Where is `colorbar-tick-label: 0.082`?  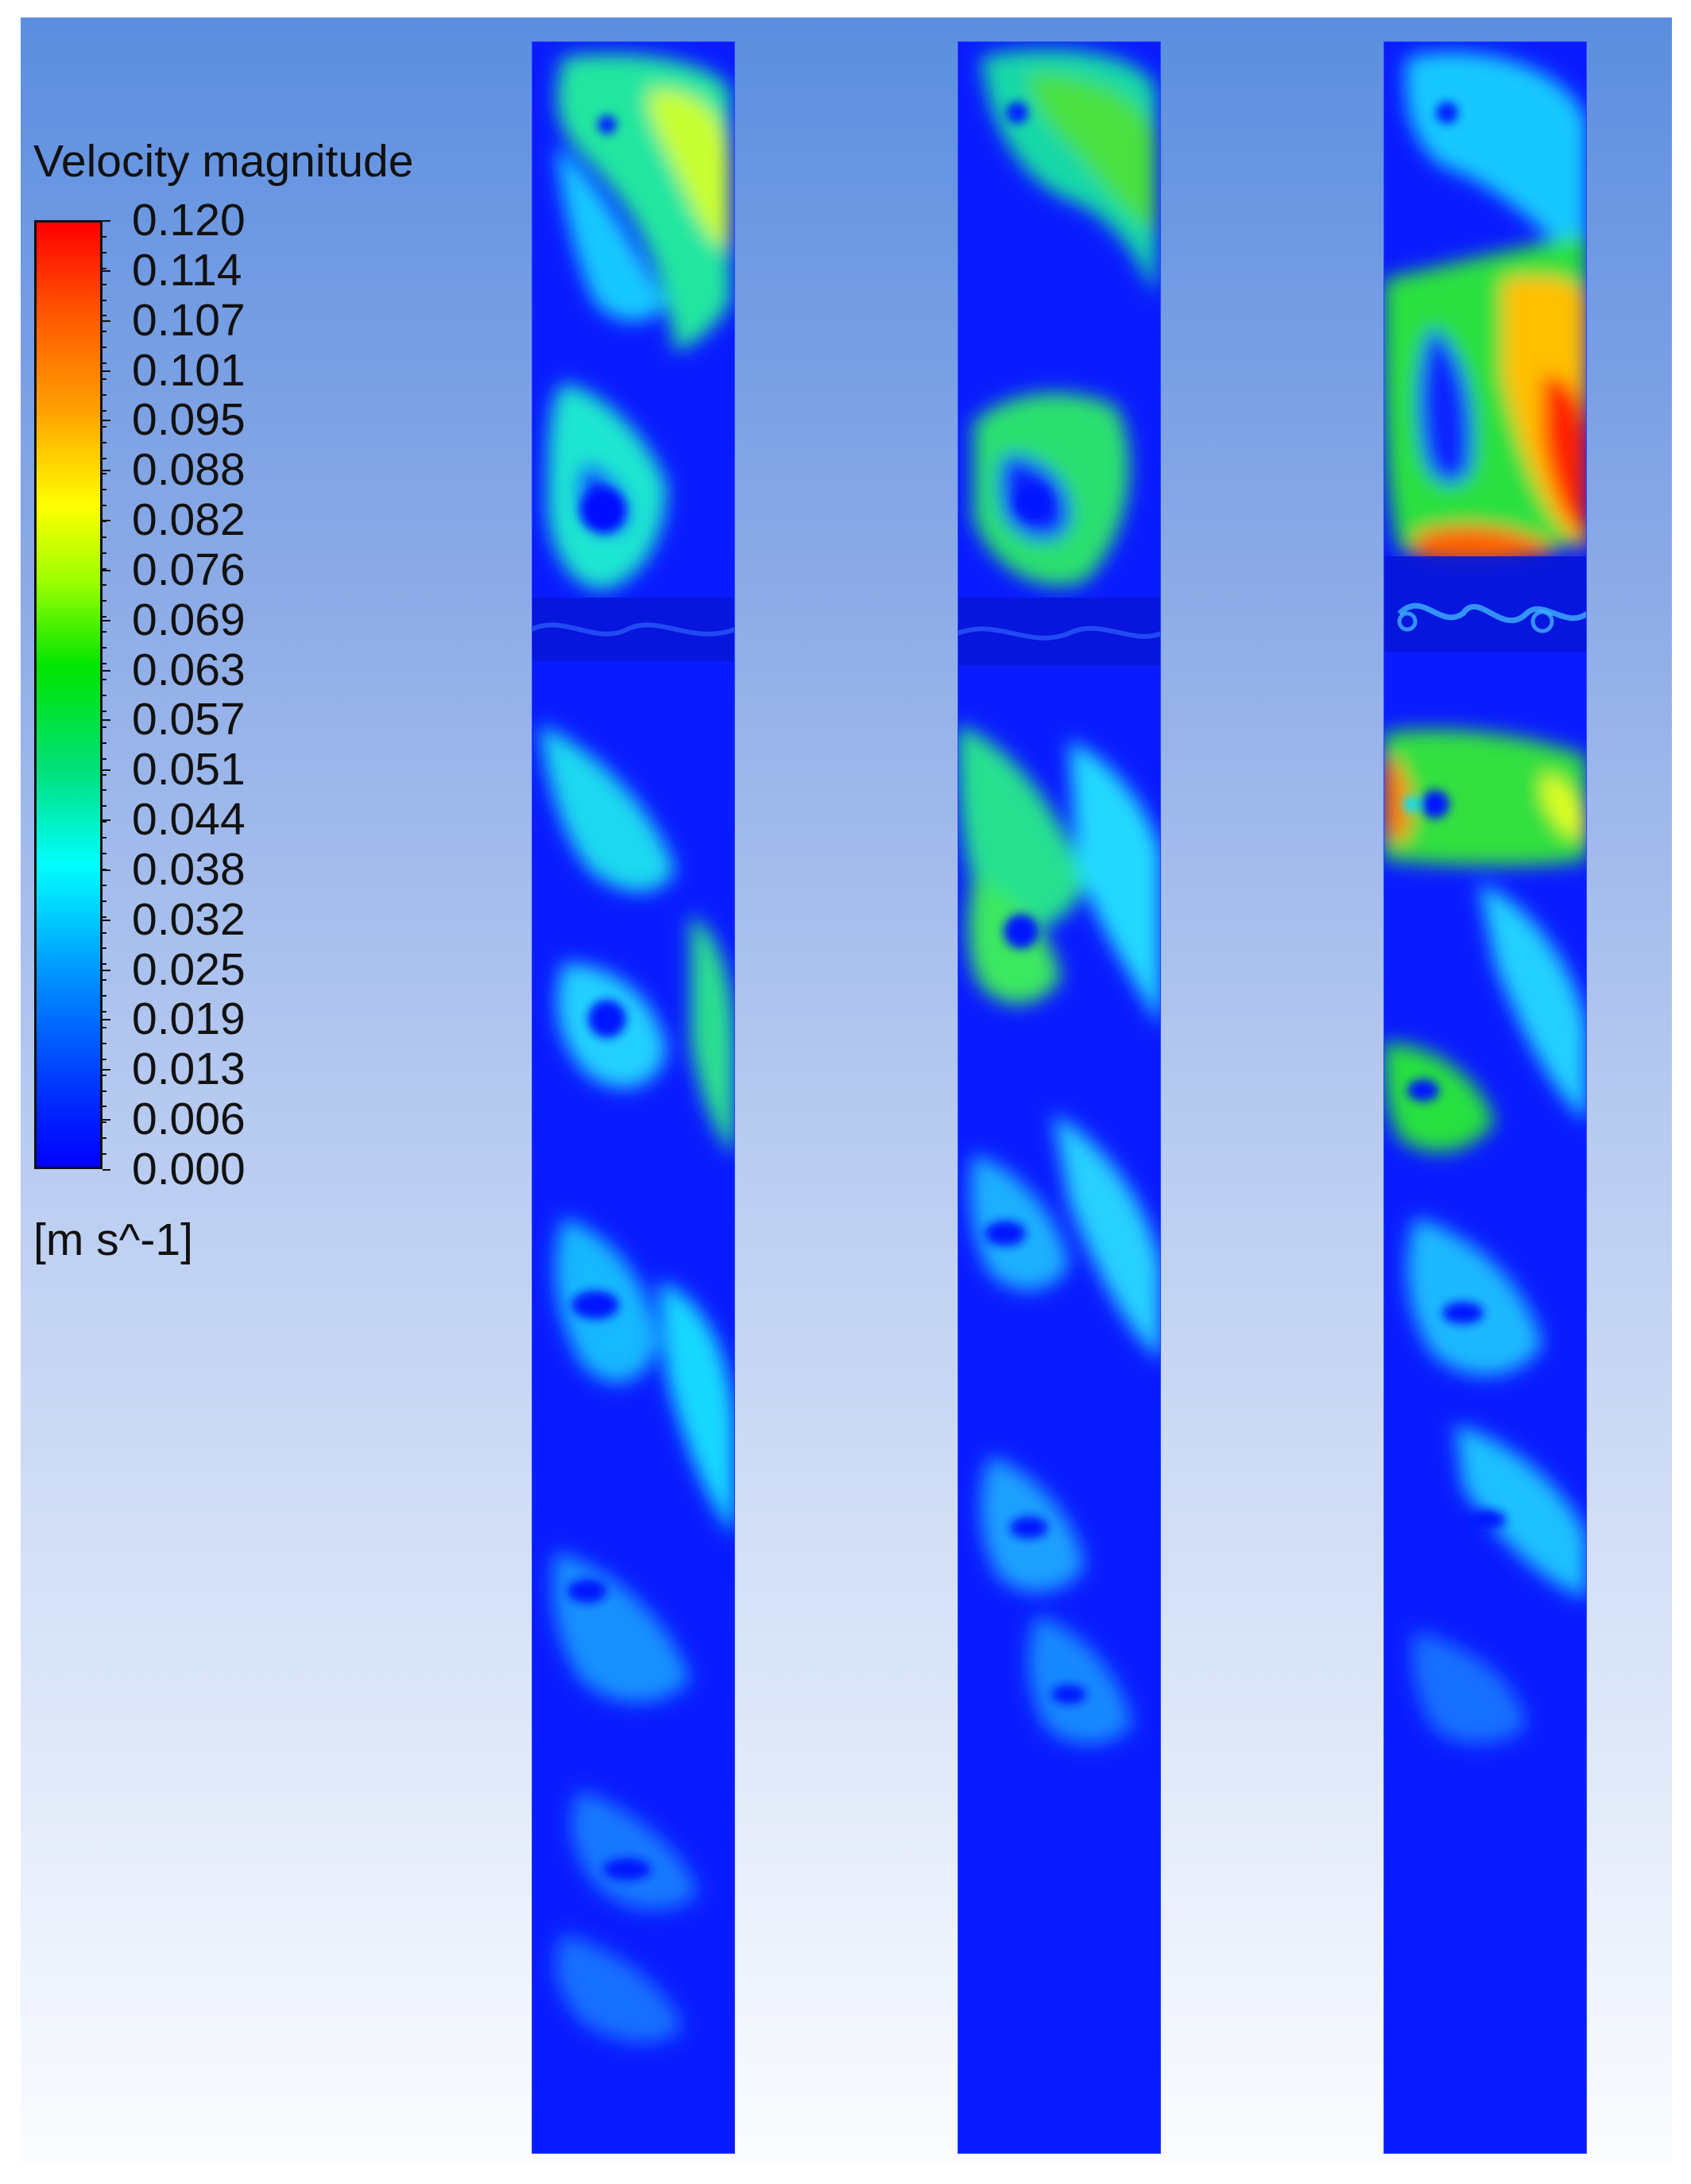 colorbar-tick-label: 0.082 is located at coordinates (189, 520).